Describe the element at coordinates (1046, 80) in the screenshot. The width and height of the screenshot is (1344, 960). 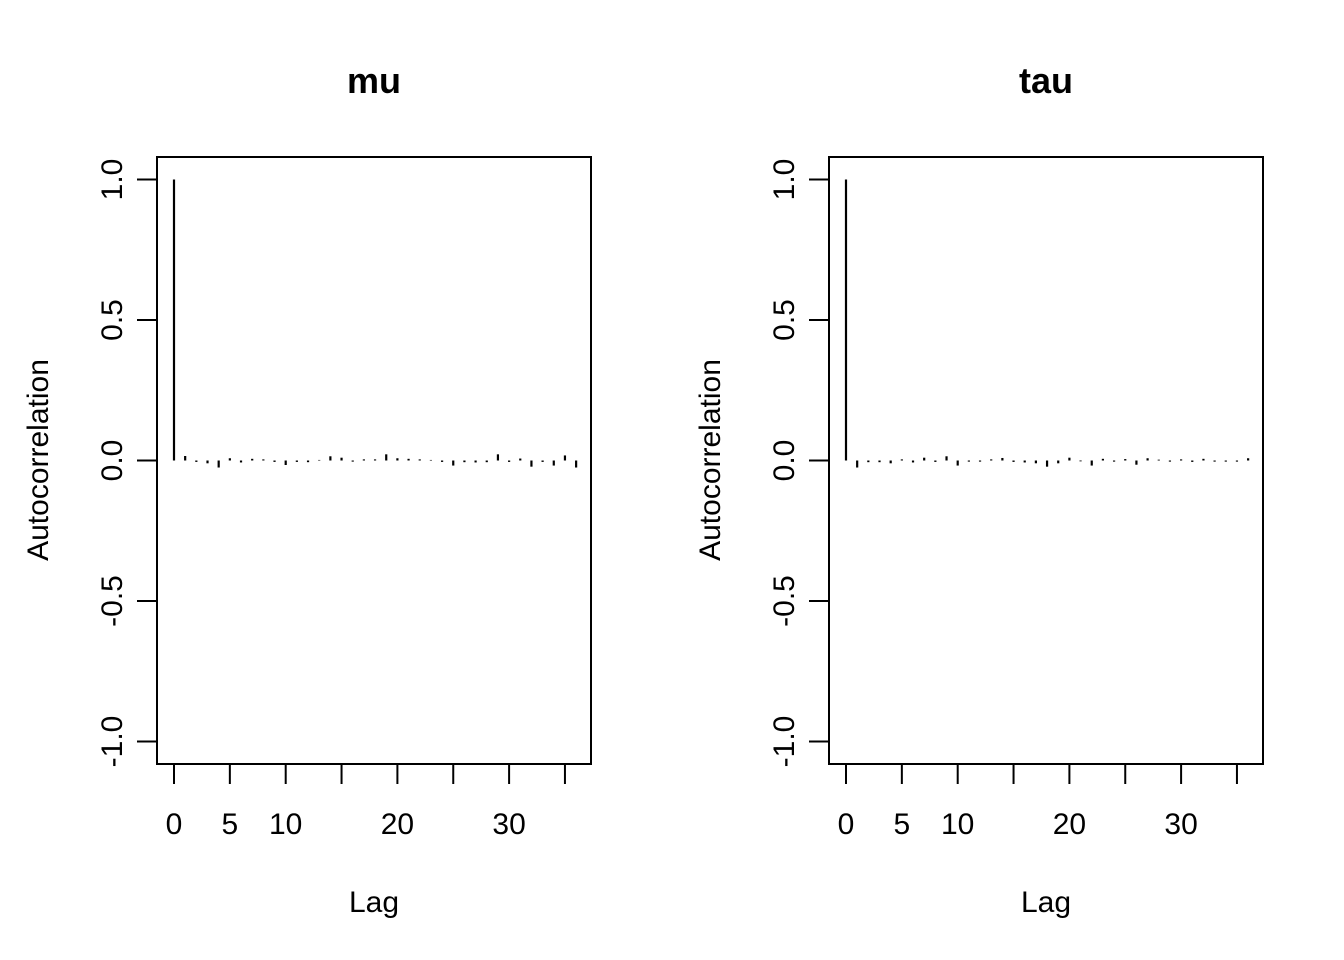
I see `chart-title: tau` at that location.